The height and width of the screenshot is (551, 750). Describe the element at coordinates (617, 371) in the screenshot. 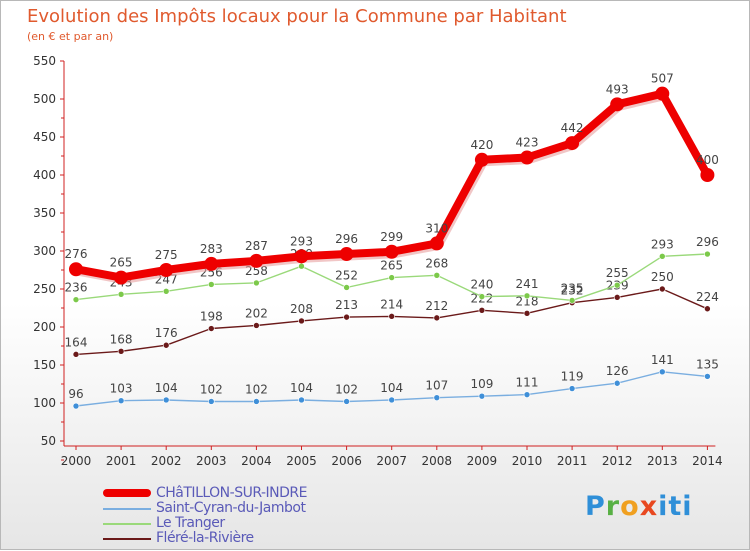

I see `value-label-saint-cyran-du-jambot-2012: 126` at that location.